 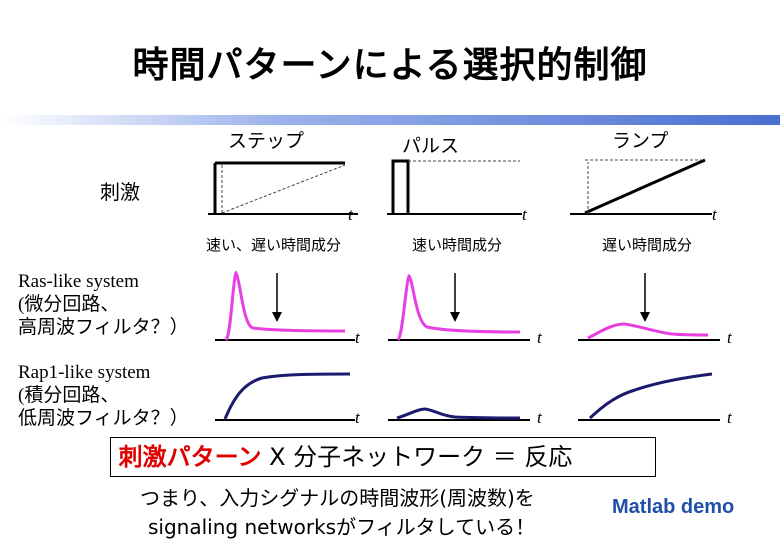 I want to click on ras-pulse-response, so click(x=459, y=307).